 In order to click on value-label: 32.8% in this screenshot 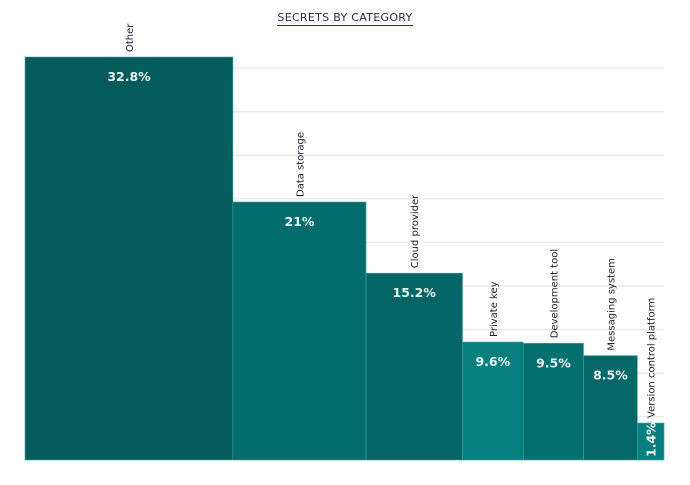, I will do `click(129, 76)`.